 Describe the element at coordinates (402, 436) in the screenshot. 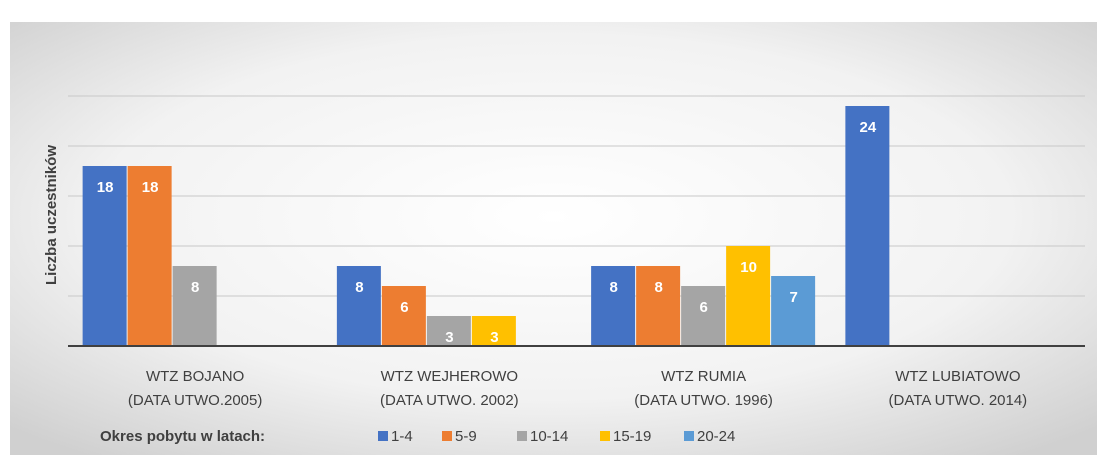

I see `legend-label: 1-4` at that location.